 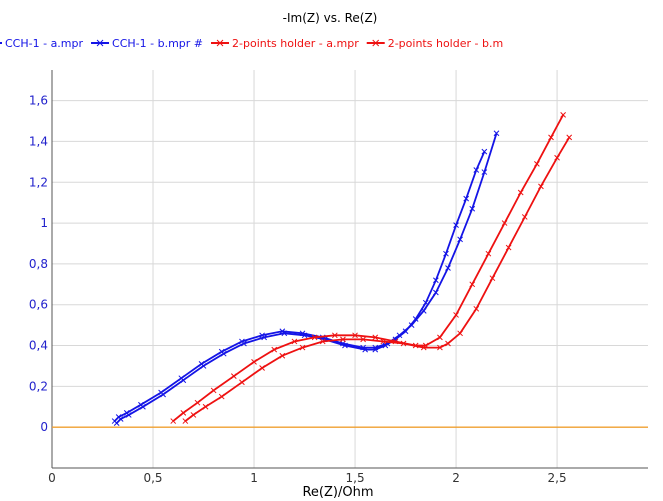 What do you see at coordinates (38, 305) in the screenshot?
I see `y-tick-label: 0,6` at bounding box center [38, 305].